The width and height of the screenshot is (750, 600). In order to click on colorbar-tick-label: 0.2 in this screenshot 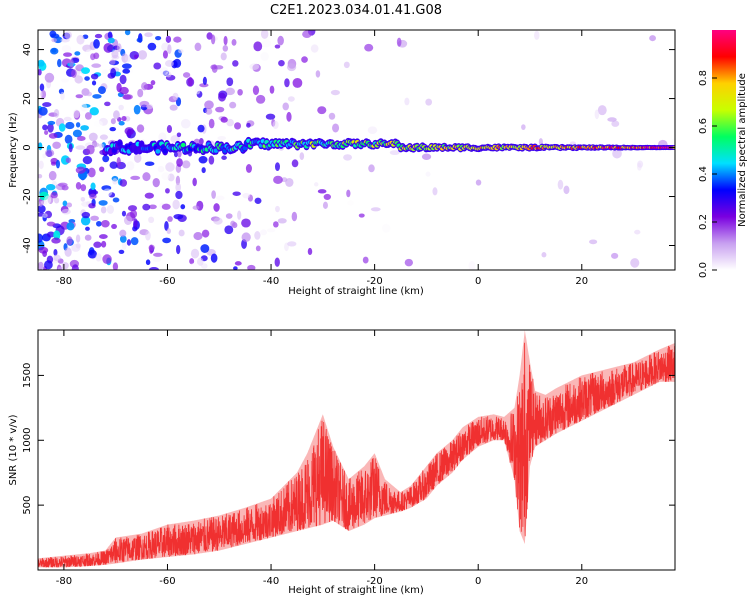, I will do `click(703, 222)`.